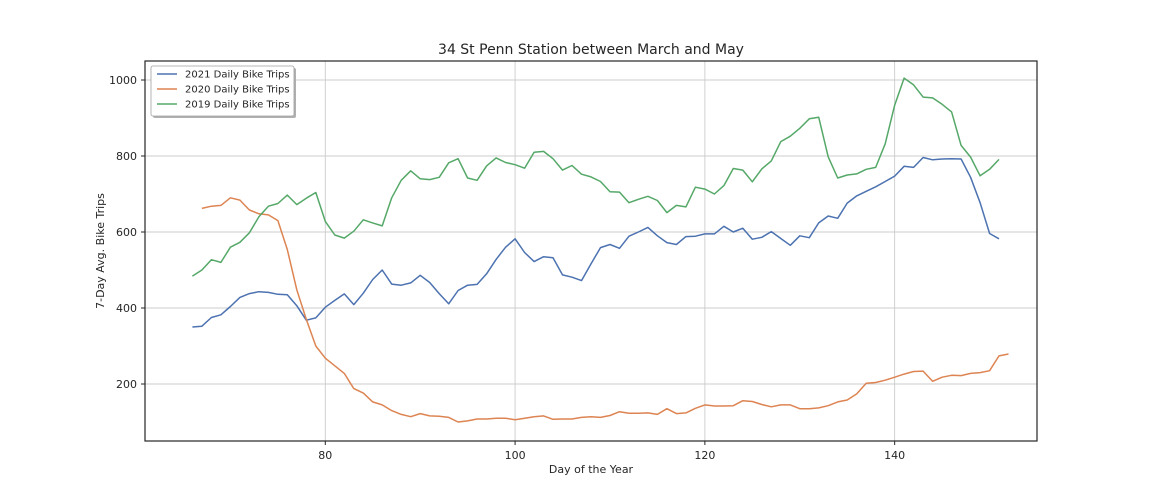 This screenshot has width=1152, height=504. Describe the element at coordinates (100, 251) in the screenshot. I see `y-axis-label: 7-Day Avg. Bike Trips` at that location.